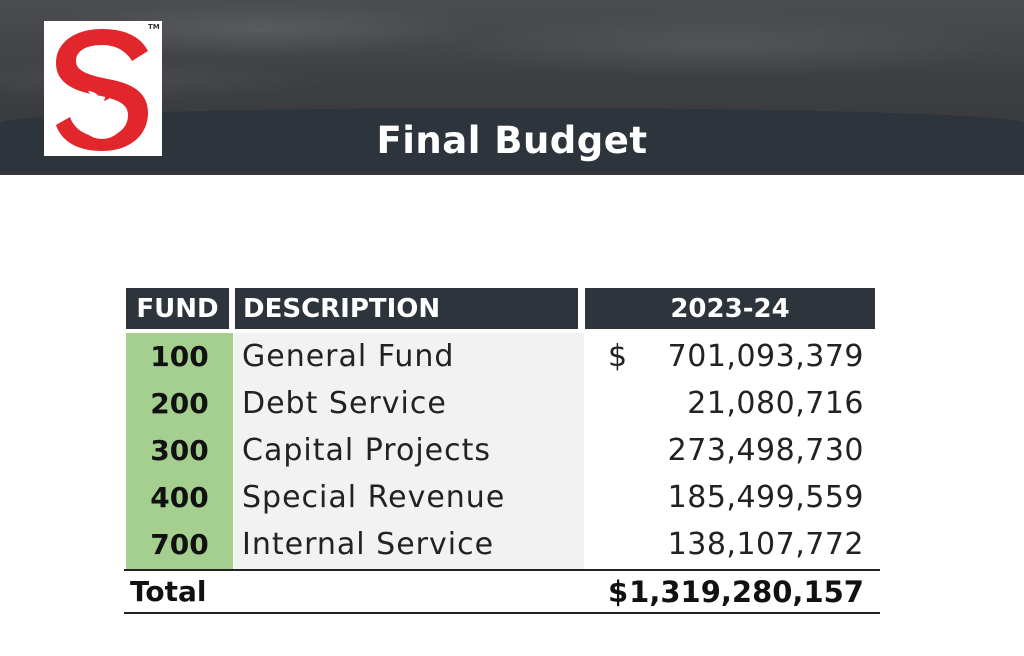  I want to click on table-row: 400 Special Revenue 185,499,559, so click(502, 497).